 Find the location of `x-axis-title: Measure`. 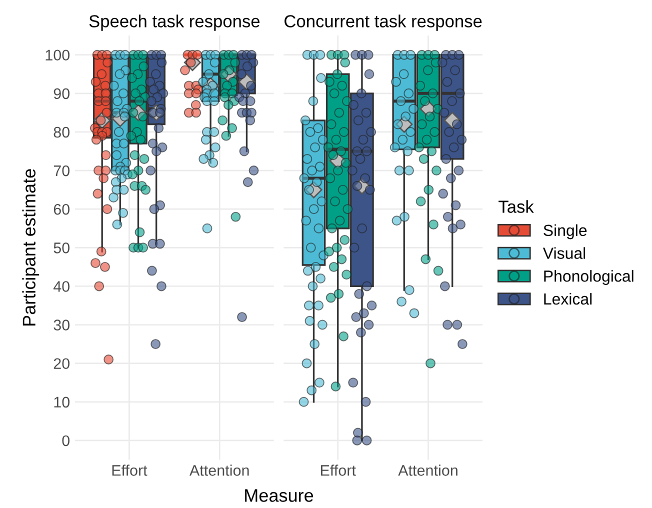

x-axis-title: Measure is located at coordinates (279, 495).